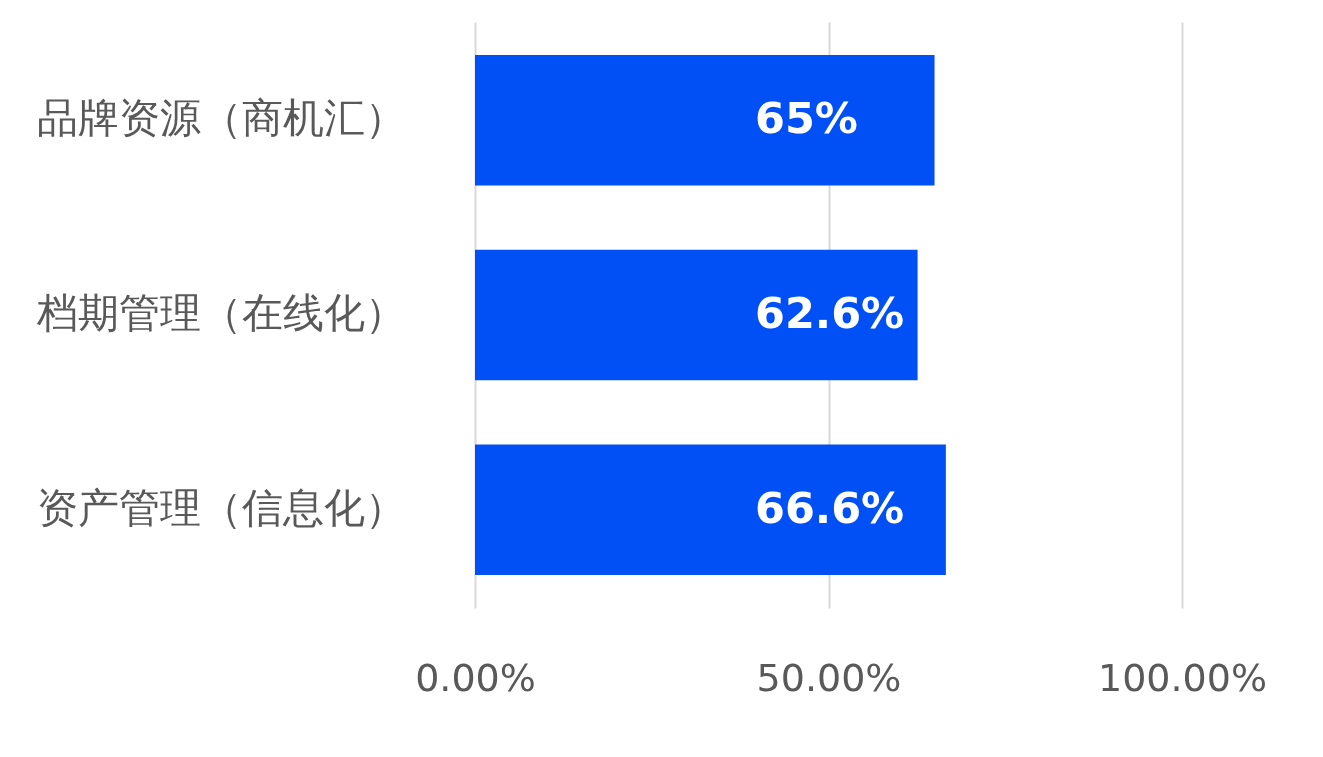 The width and height of the screenshot is (1323, 757). Describe the element at coordinates (221, 118) in the screenshot. I see `y-tick-label: 品牌资源（商机汇）` at that location.